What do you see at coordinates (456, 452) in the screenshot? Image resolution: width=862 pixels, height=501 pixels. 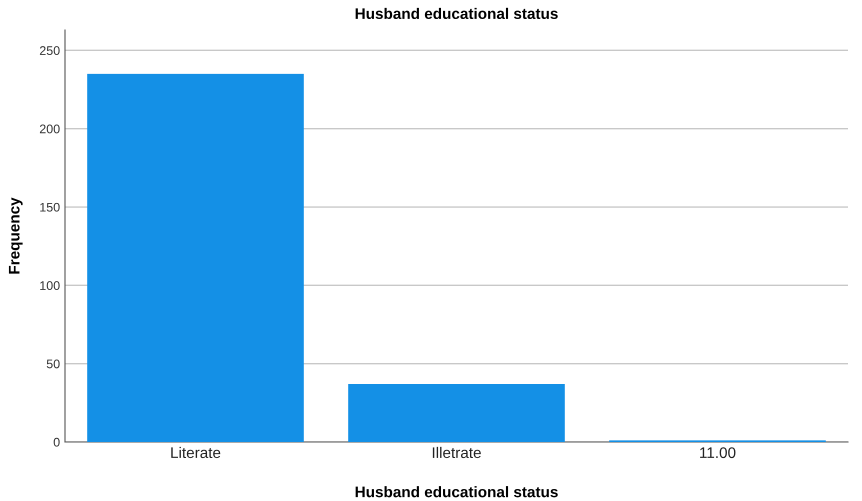 I see `x-tick-label: Illetrate` at bounding box center [456, 452].